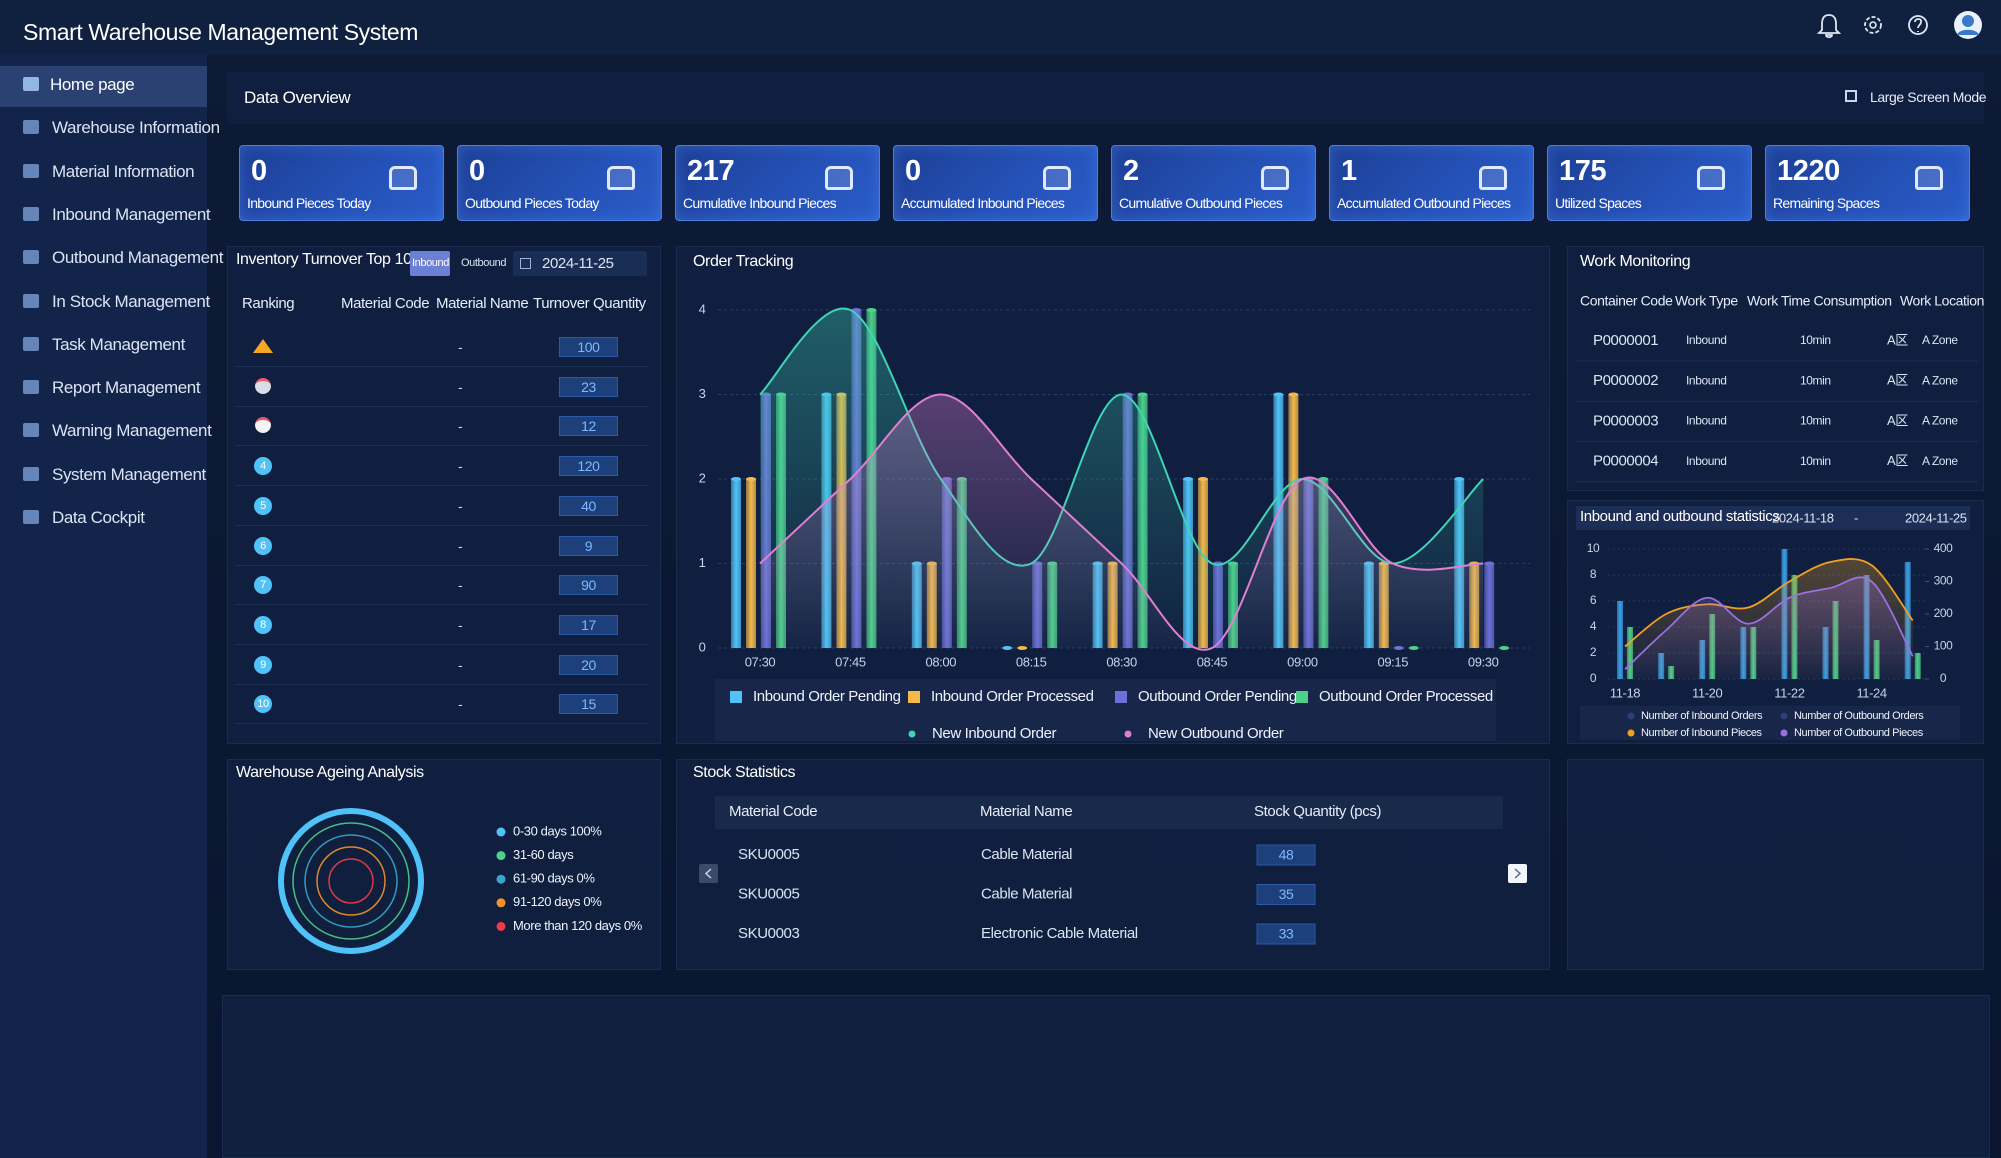 This screenshot has height=1158, width=2001. What do you see at coordinates (126, 388) in the screenshot?
I see `sidebar-item: Report Management` at bounding box center [126, 388].